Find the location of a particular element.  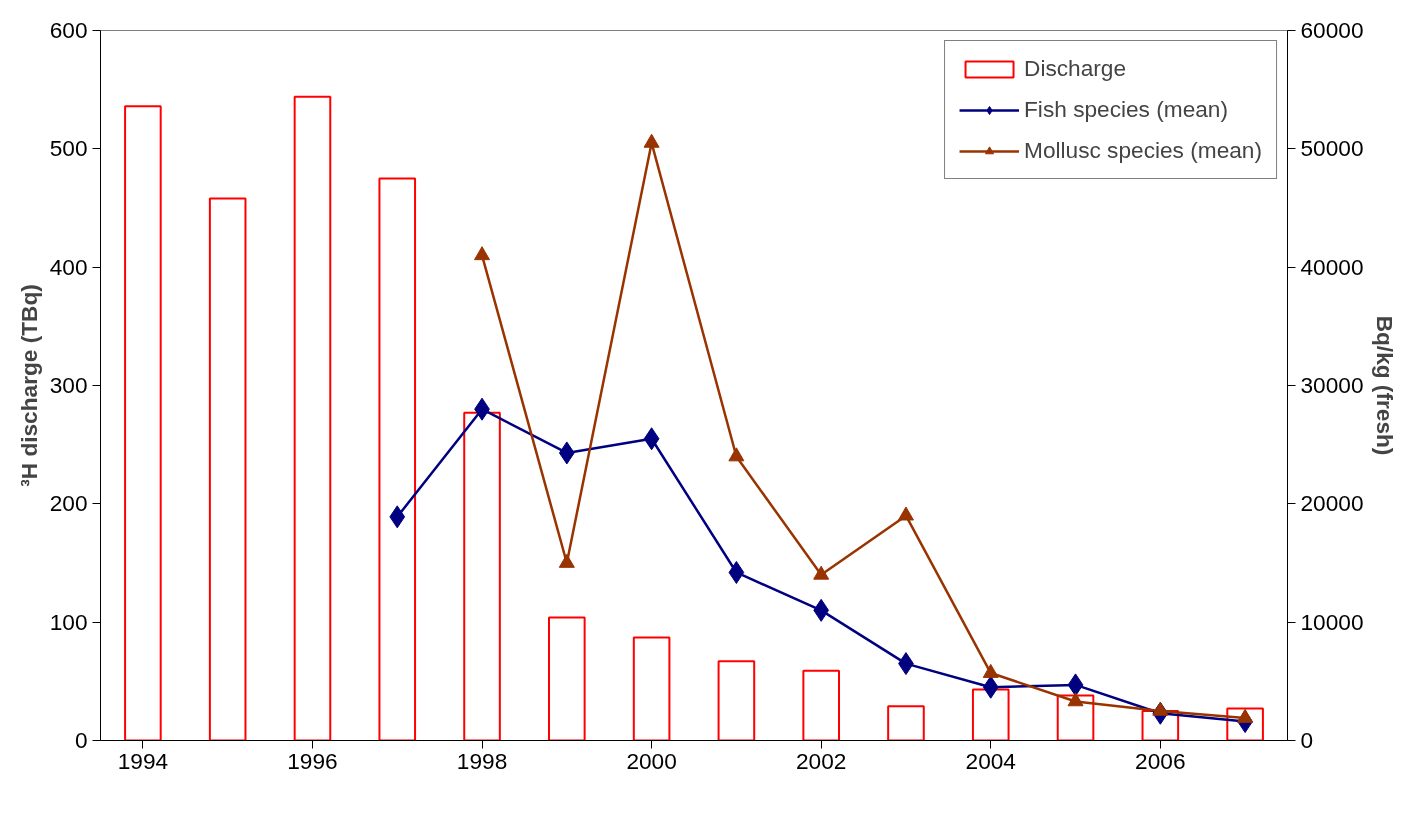

legend-label: Fish species (mean) is located at coordinates (1126, 109).